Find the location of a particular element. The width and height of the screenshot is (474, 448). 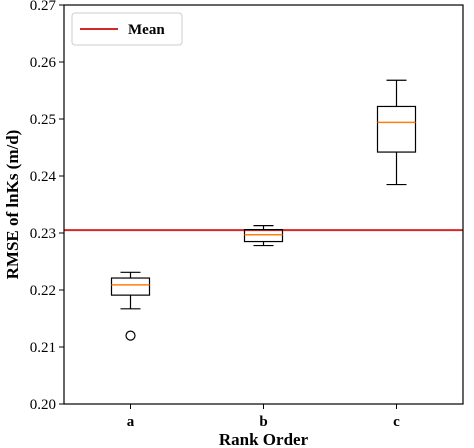

legend-box is located at coordinates (127, 29).